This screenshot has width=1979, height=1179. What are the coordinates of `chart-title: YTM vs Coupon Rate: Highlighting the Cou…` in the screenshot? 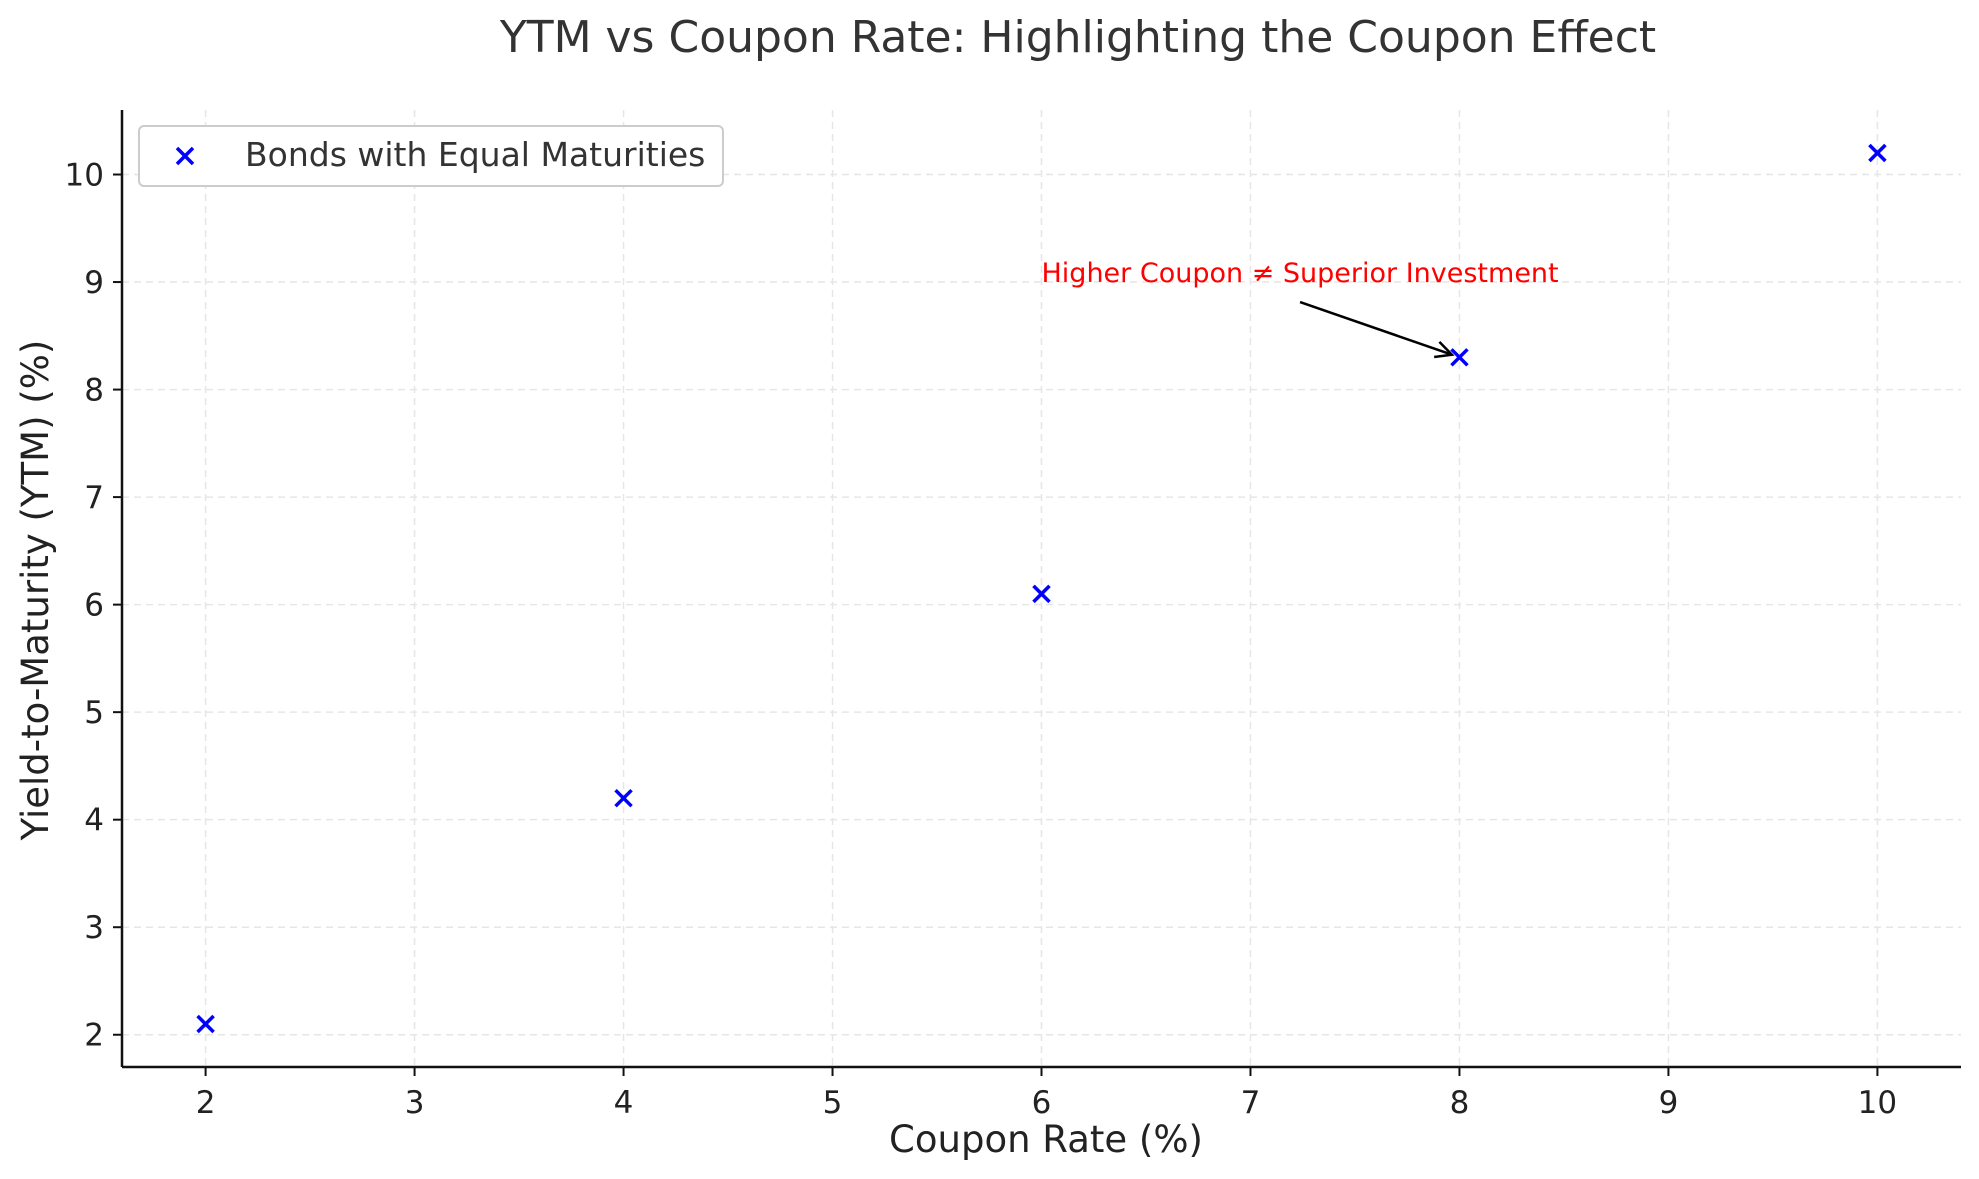 It's located at (1077, 37).